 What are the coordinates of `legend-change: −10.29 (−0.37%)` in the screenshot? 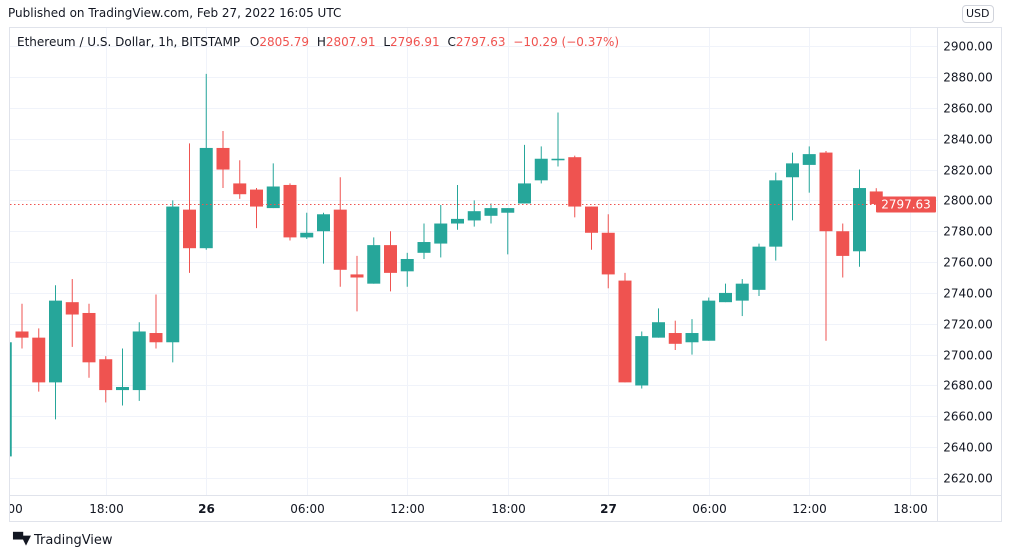 It's located at (566, 42).